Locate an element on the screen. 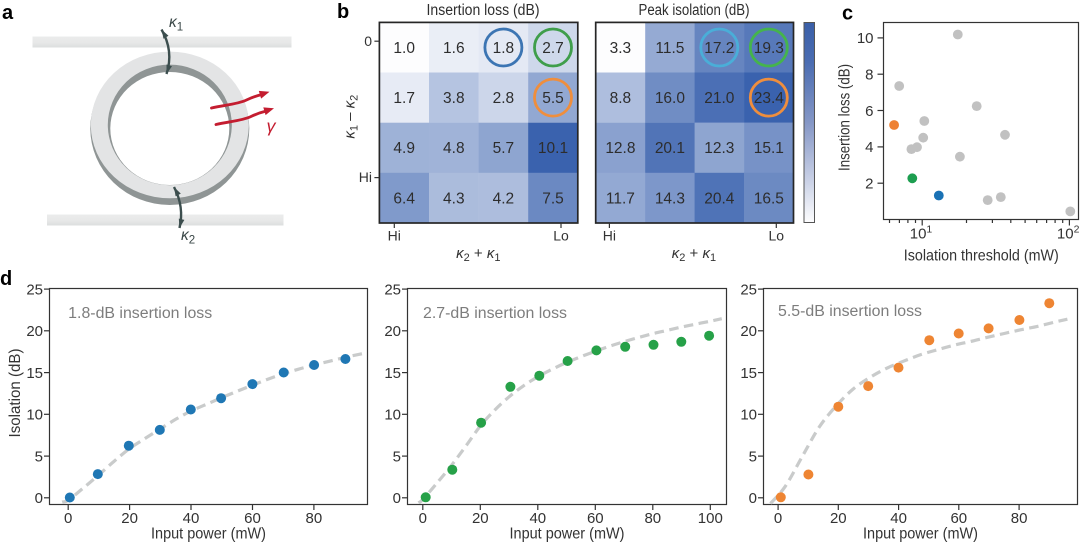 The image size is (1080, 546). svg-text: 100 is located at coordinates (710, 518).